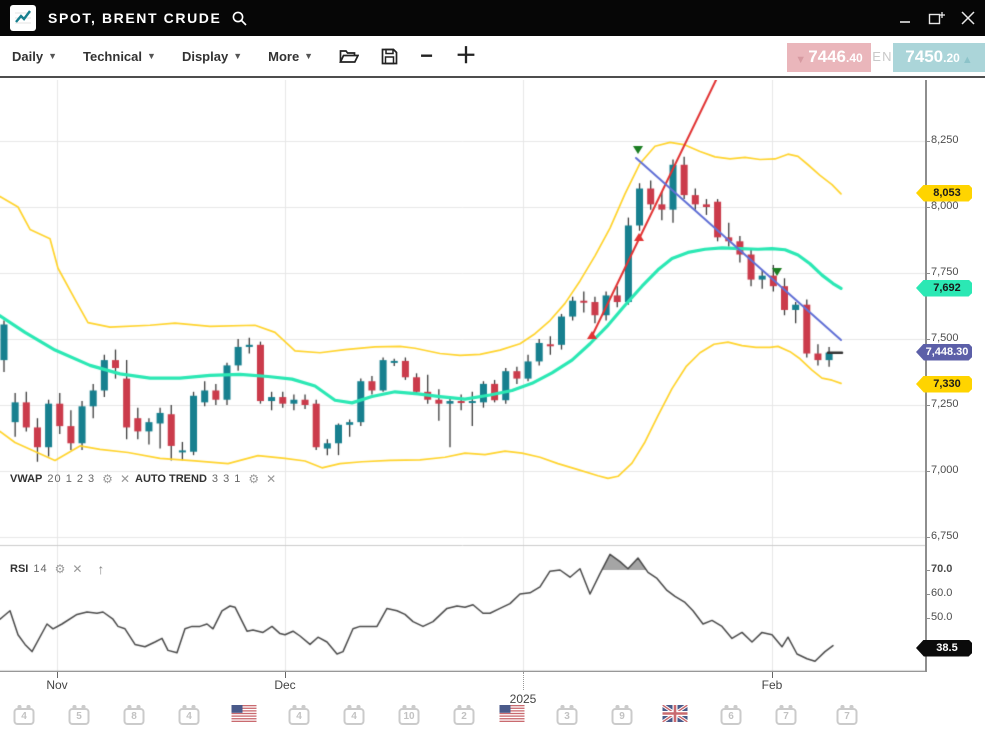 The height and width of the screenshot is (732, 985). What do you see at coordinates (101, 569) in the screenshot?
I see `arrow-up-icon: ↑` at bounding box center [101, 569].